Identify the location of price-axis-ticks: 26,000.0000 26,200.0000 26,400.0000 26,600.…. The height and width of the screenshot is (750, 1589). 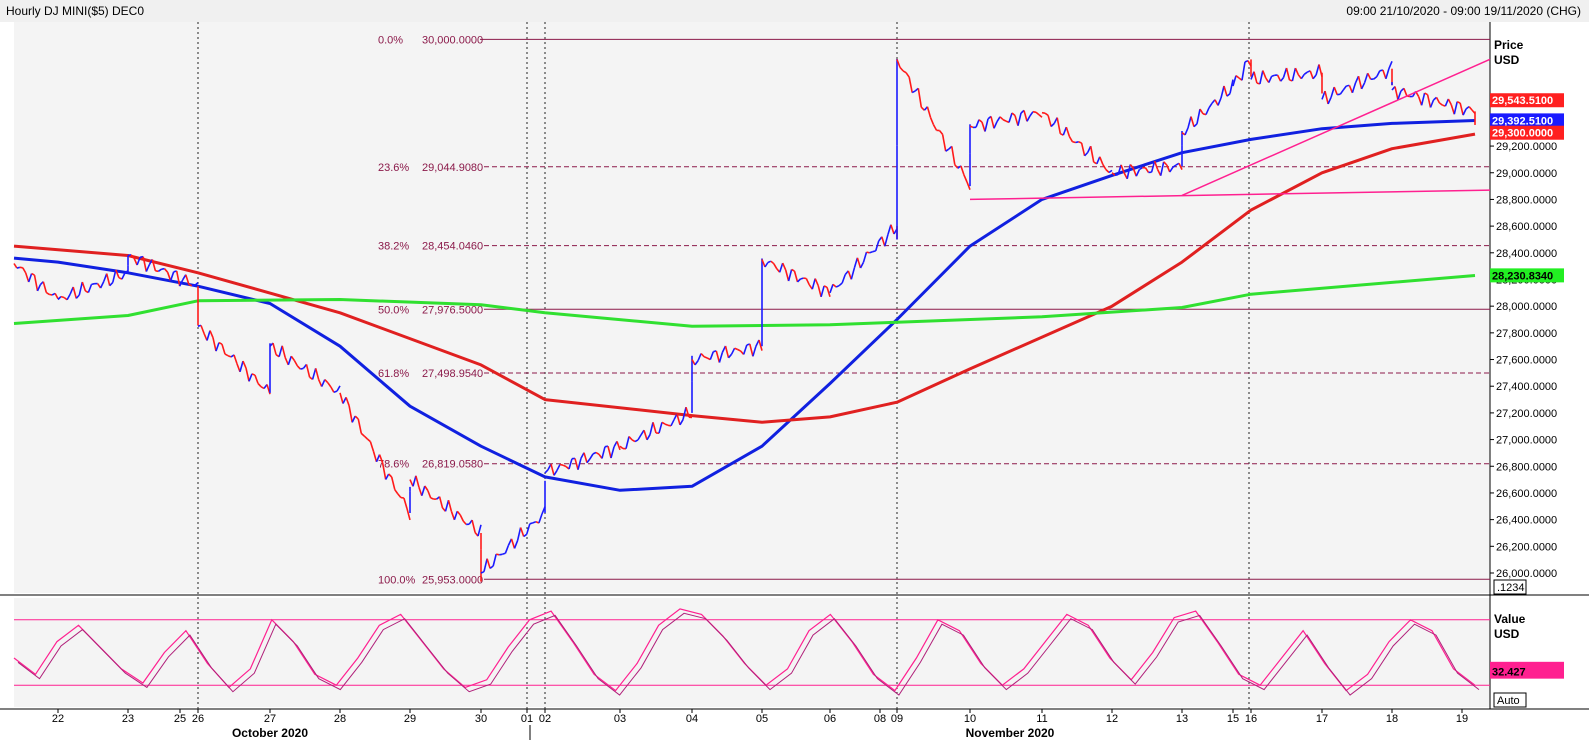
(1523, 360).